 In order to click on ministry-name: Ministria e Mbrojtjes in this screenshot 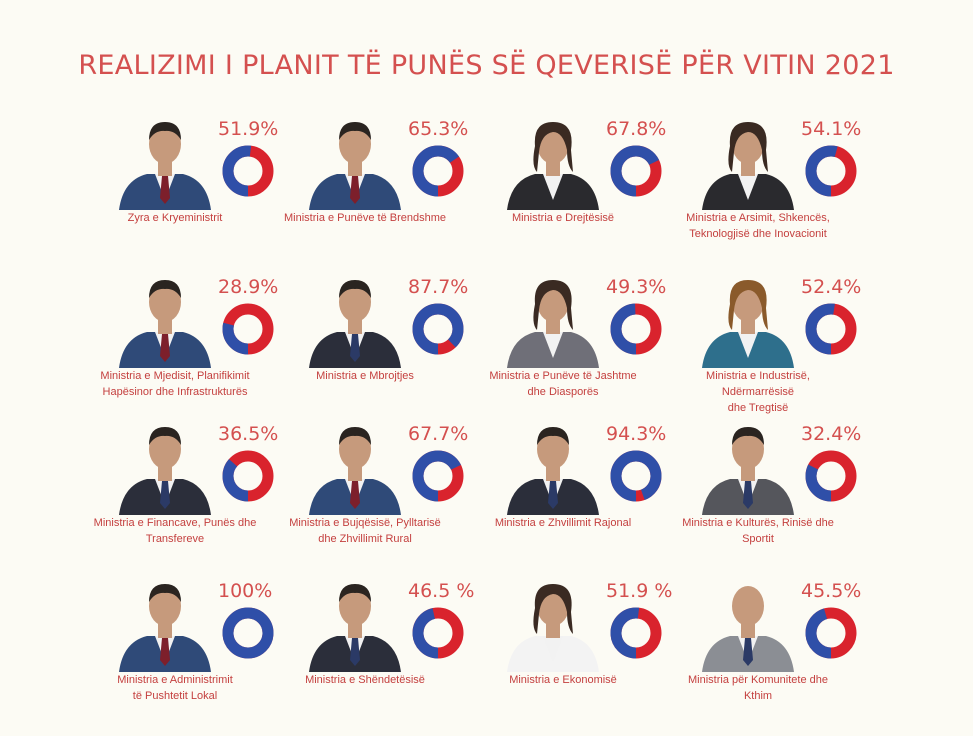, I will do `click(365, 376)`.